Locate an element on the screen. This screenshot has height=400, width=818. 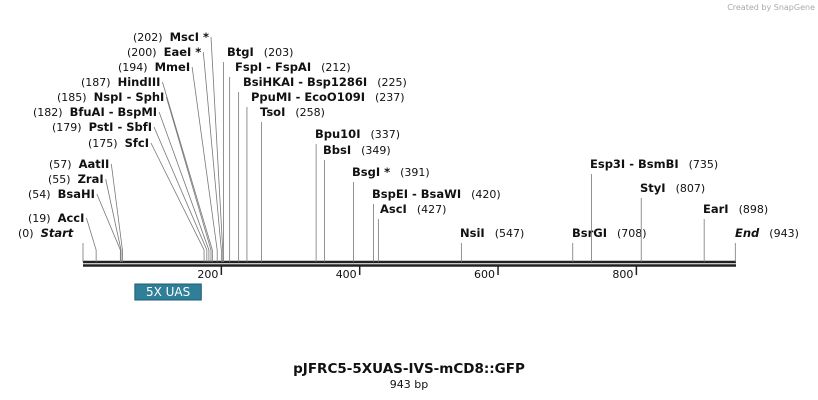
site-name: MscI is located at coordinates (184, 37).